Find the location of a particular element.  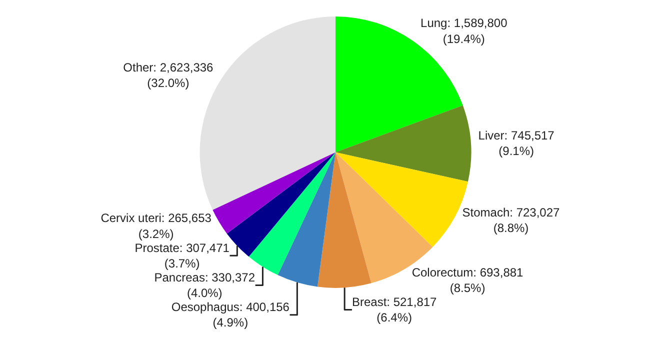

slice-label: Stomach: 723,027 (8.8%) is located at coordinates (511, 220).